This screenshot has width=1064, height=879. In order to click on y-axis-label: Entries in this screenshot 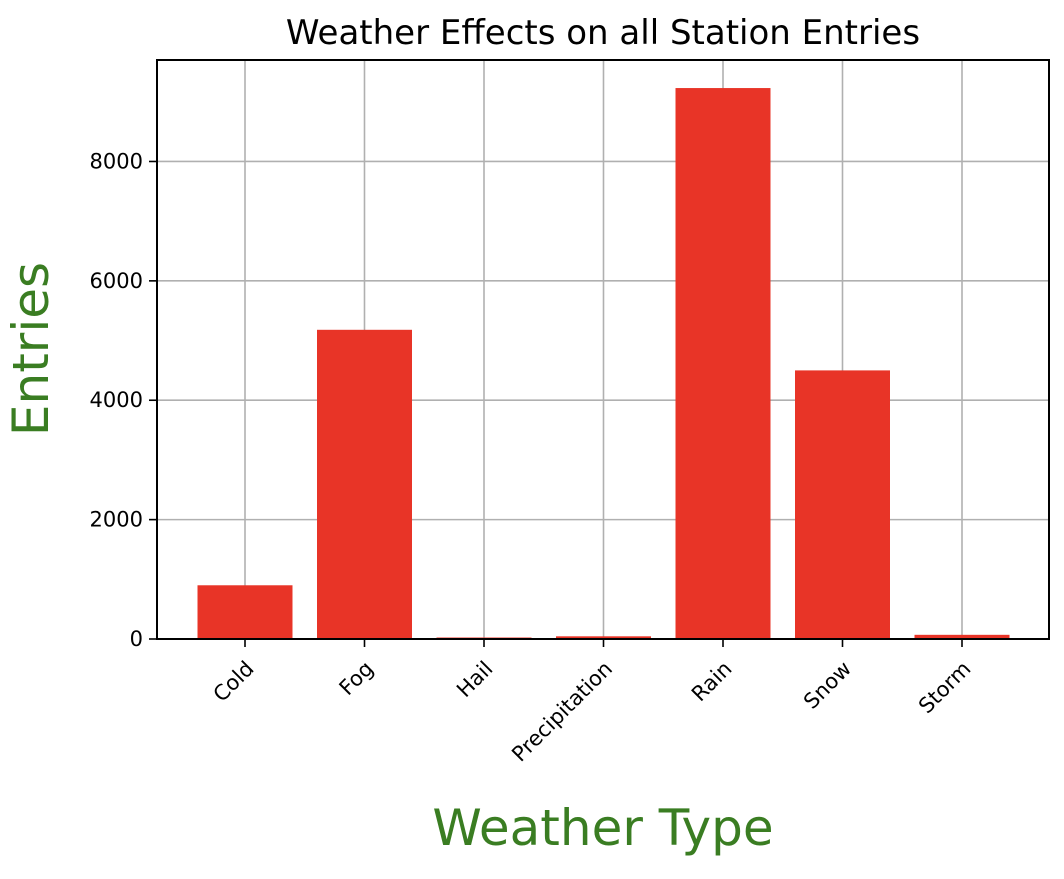, I will do `click(31, 349)`.